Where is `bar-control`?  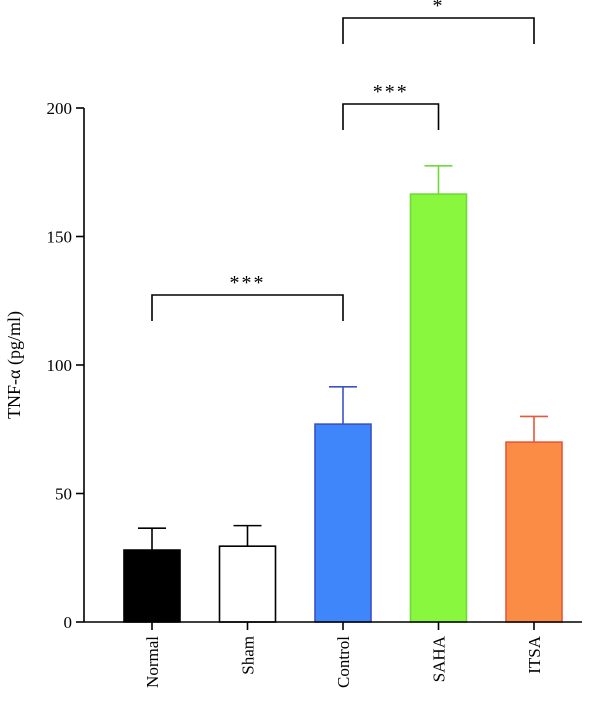
bar-control is located at coordinates (343, 523).